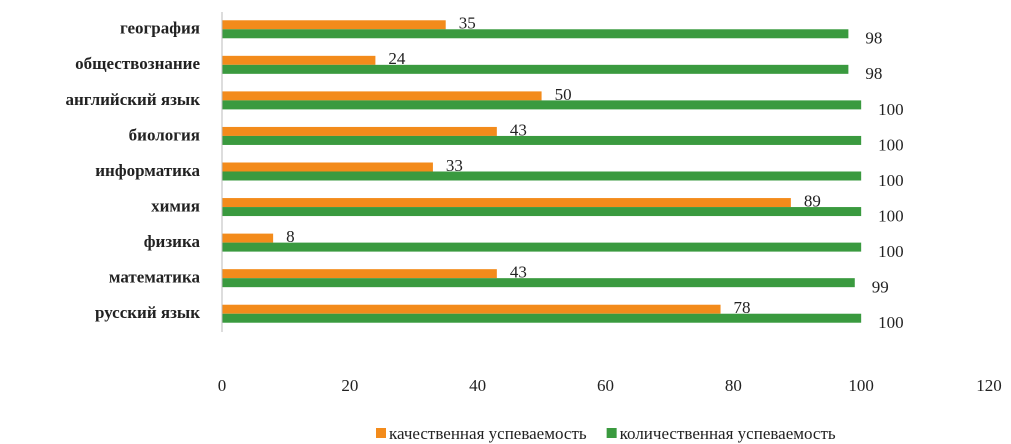  I want to click on x-tick-label: 0, so click(222, 385).